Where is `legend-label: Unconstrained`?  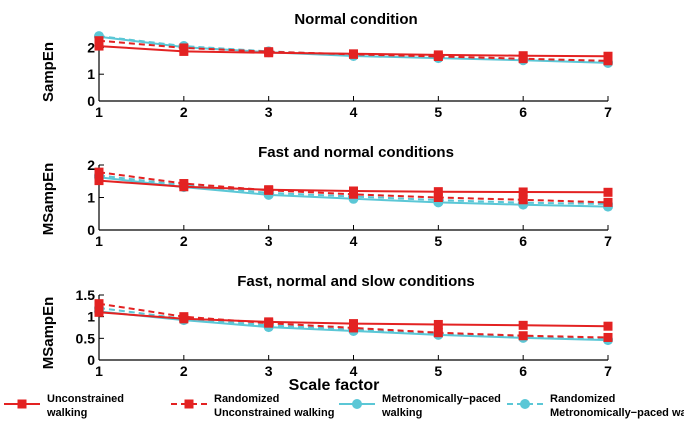 legend-label: Unconstrained is located at coordinates (85, 399).